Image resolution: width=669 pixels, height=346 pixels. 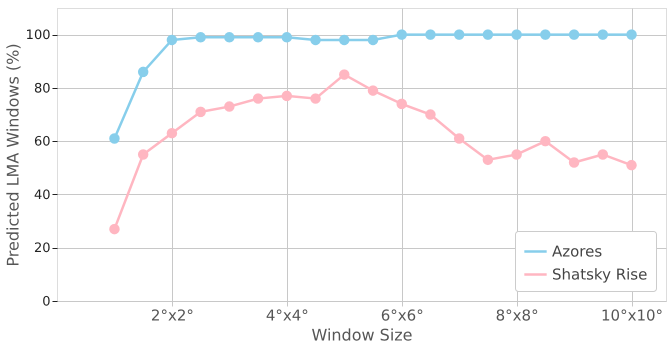 What do you see at coordinates (42, 142) in the screenshot?
I see `y-tick-label: 60` at bounding box center [42, 142].